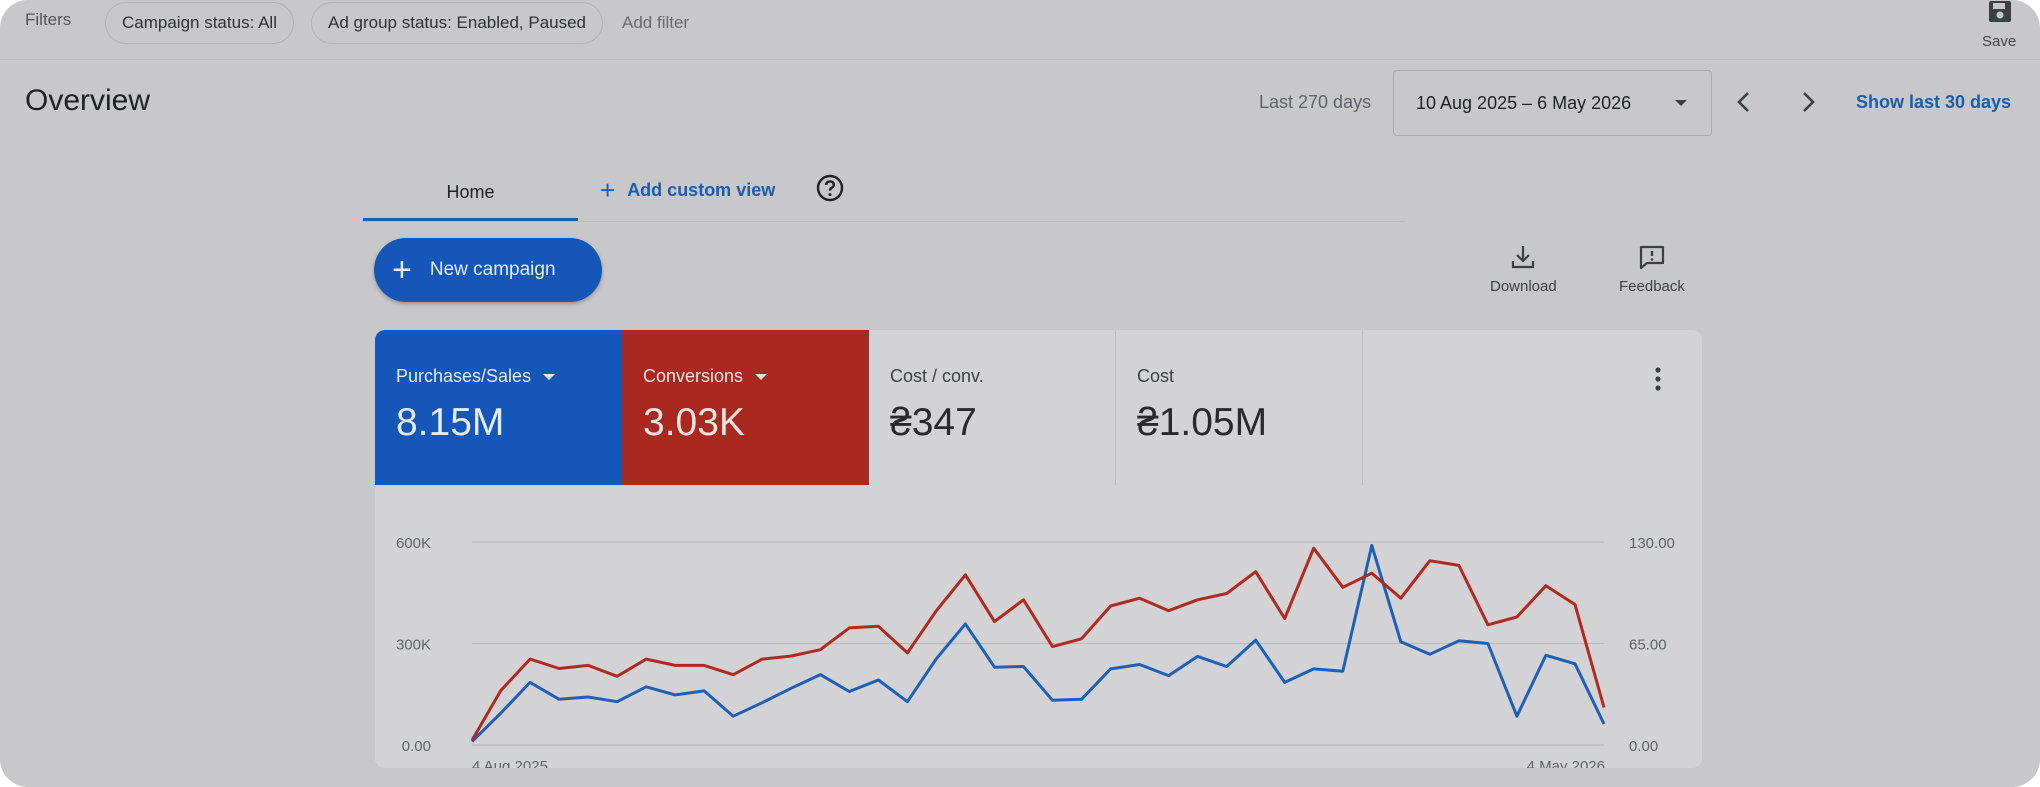 Image resolution: width=2040 pixels, height=787 pixels. Describe the element at coordinates (1652, 257) in the screenshot. I see `feedback-icon` at that location.